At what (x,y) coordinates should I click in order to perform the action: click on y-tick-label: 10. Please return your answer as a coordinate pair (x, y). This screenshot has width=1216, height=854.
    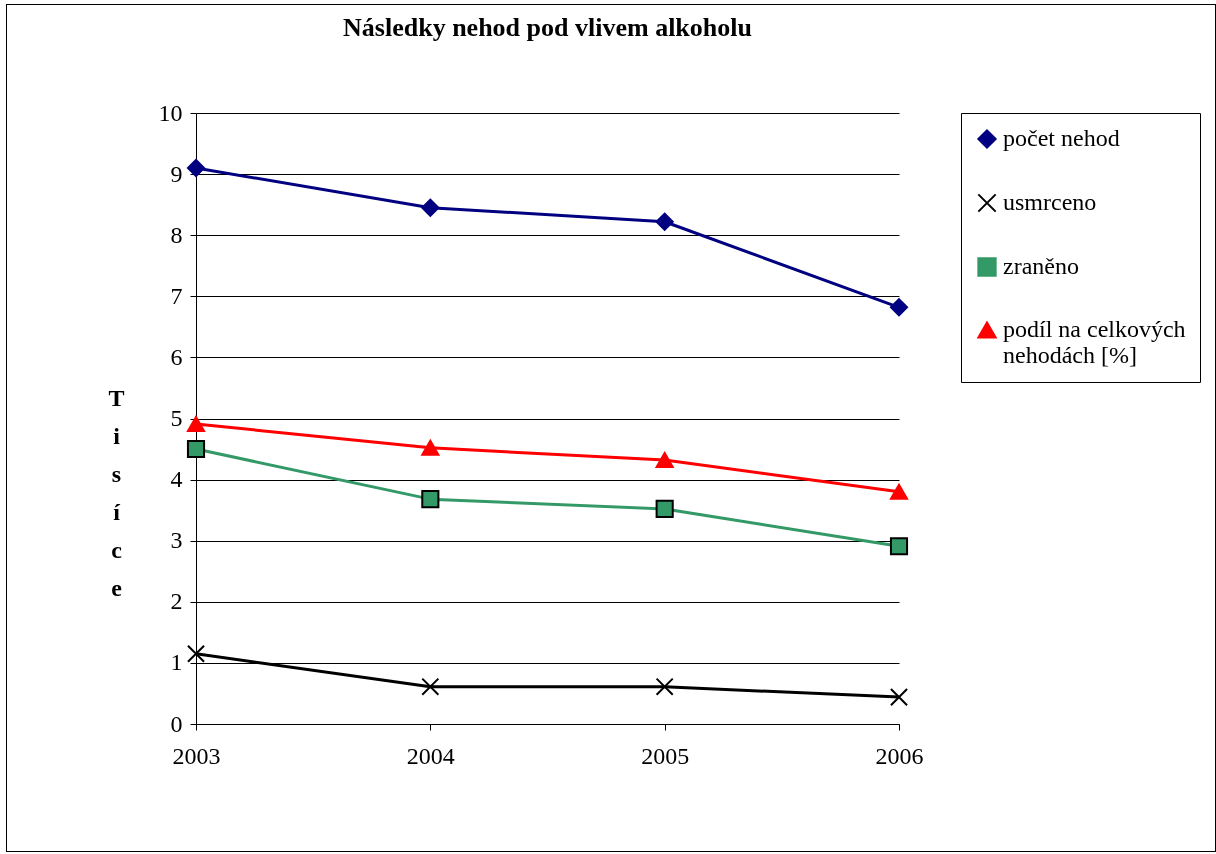
    Looking at the image, I should click on (170, 112).